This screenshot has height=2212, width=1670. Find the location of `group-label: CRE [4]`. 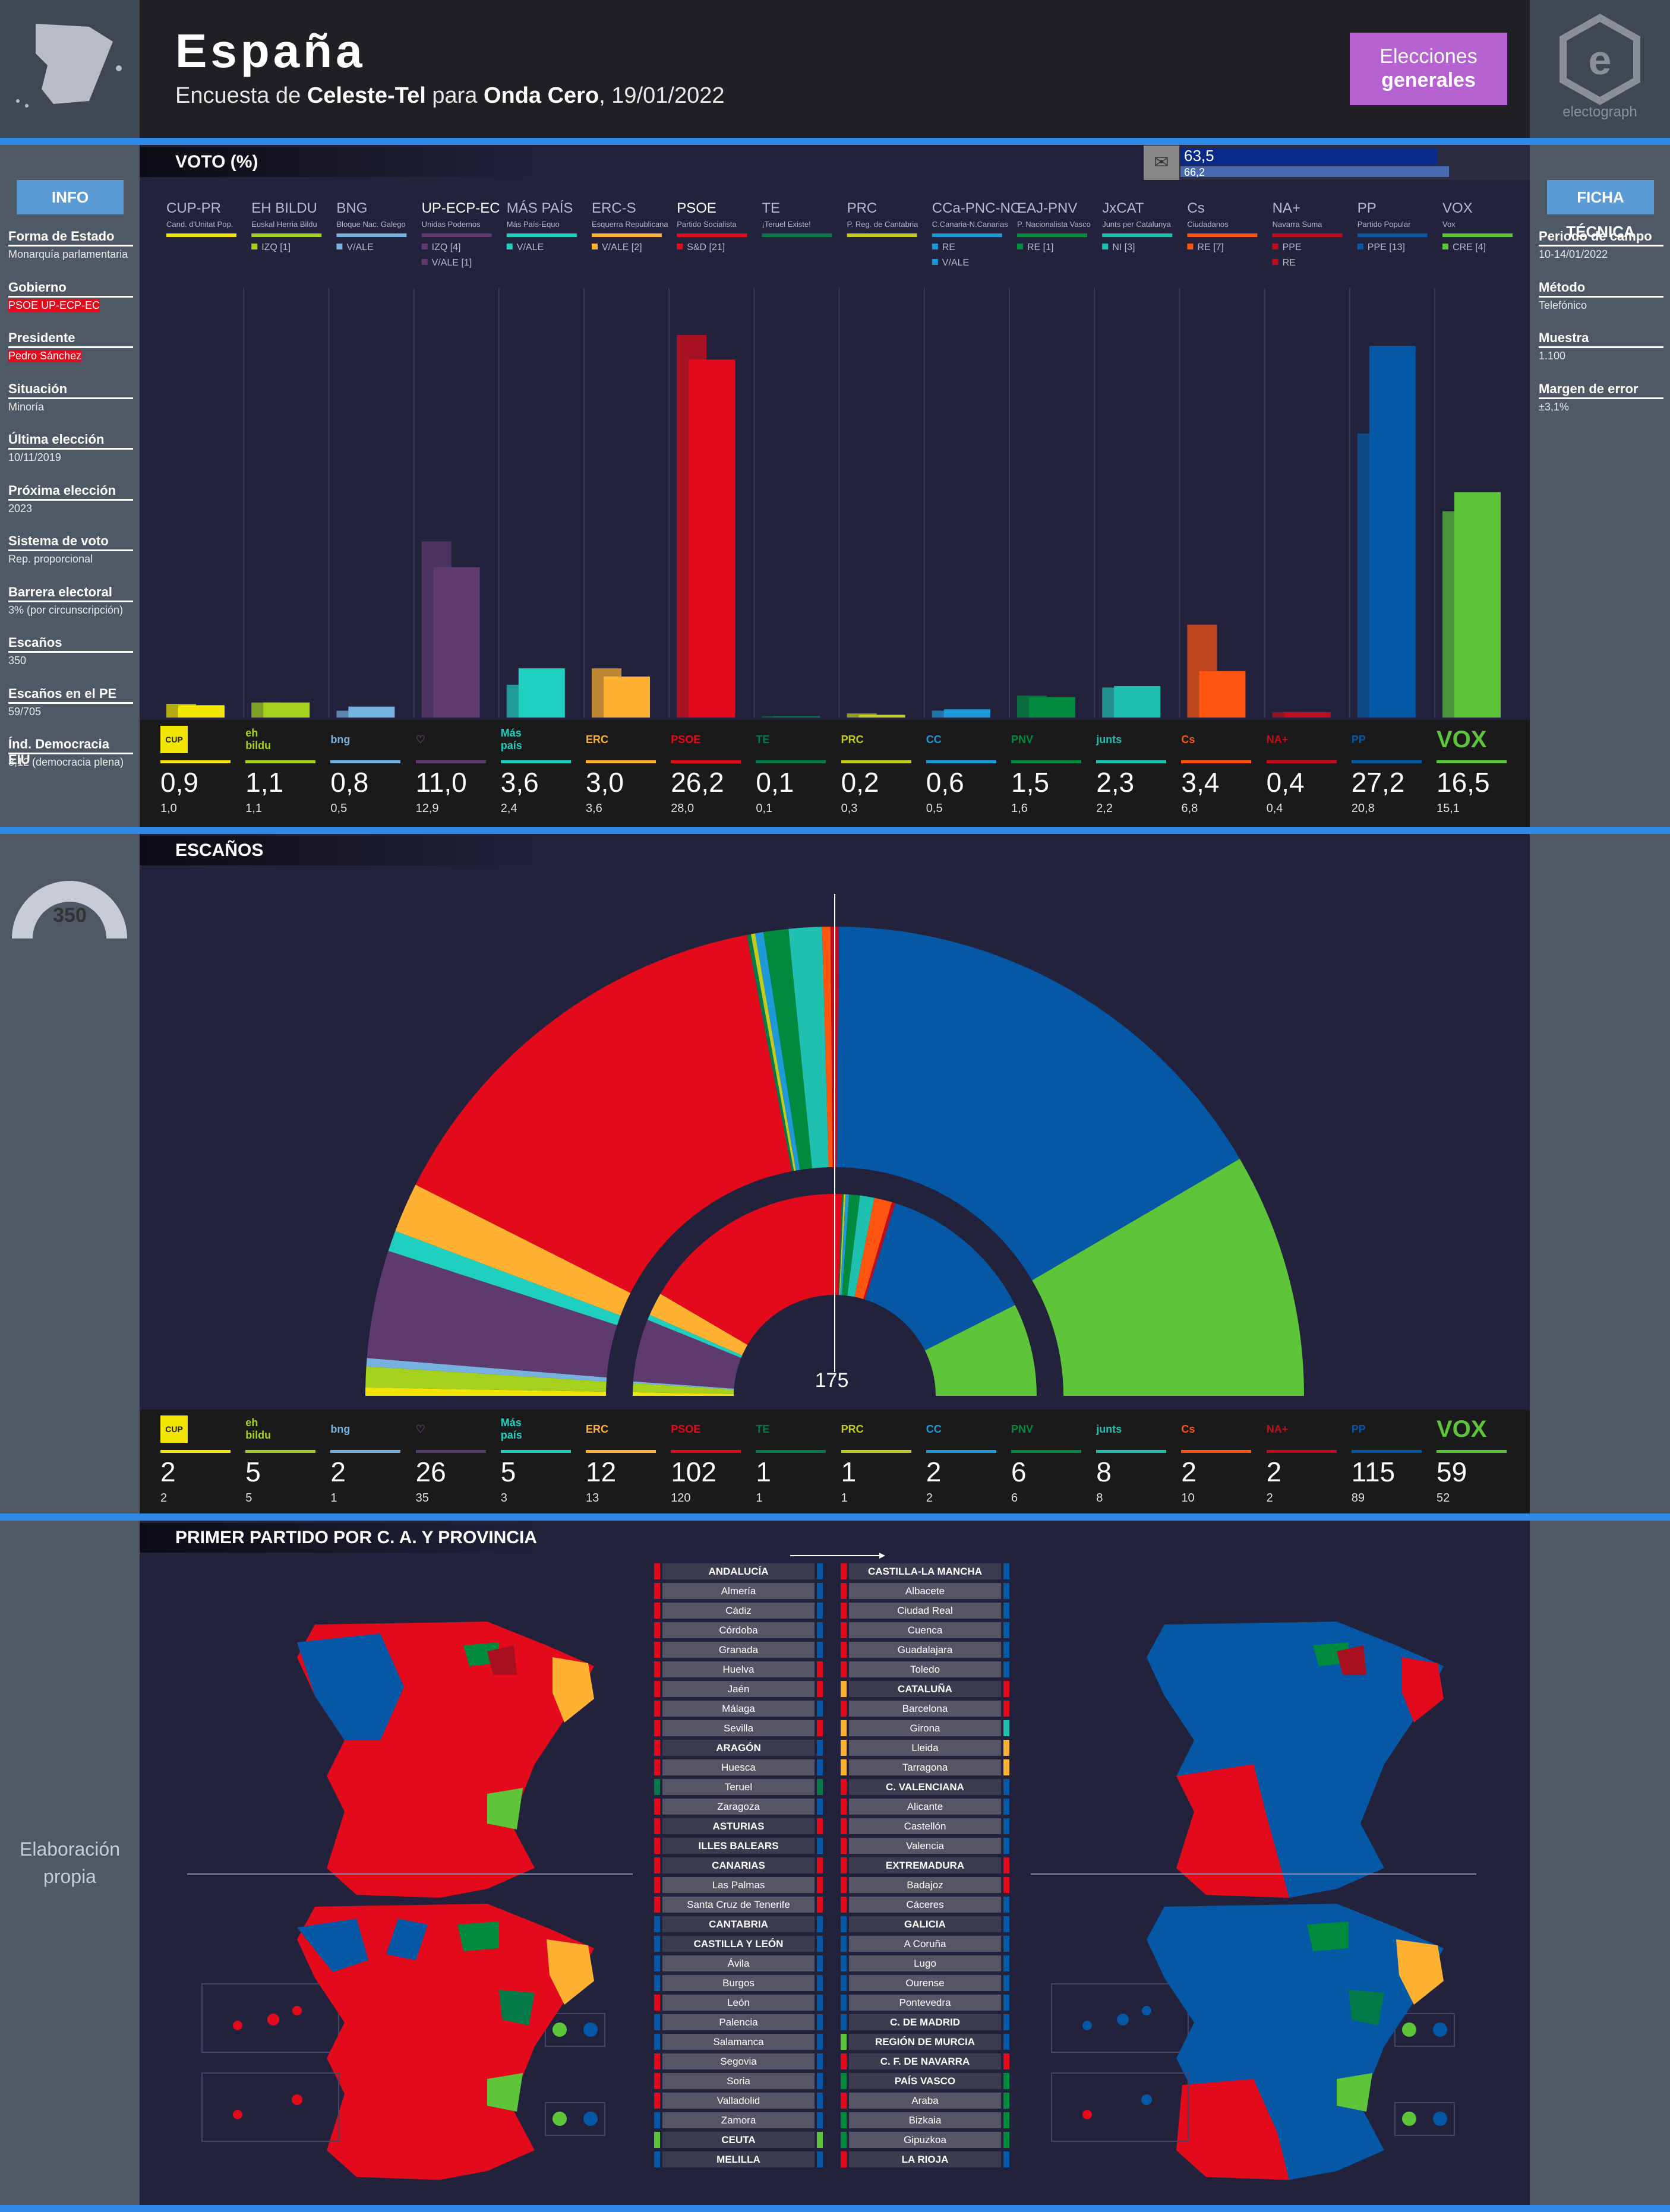

group-label: CRE [4] is located at coordinates (1470, 247).